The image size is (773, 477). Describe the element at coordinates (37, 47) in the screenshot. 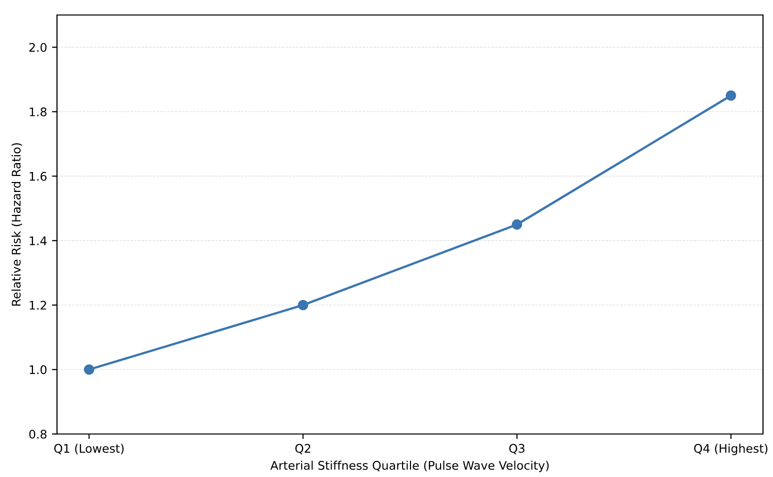

I see `y-tick-label: 2.0` at that location.